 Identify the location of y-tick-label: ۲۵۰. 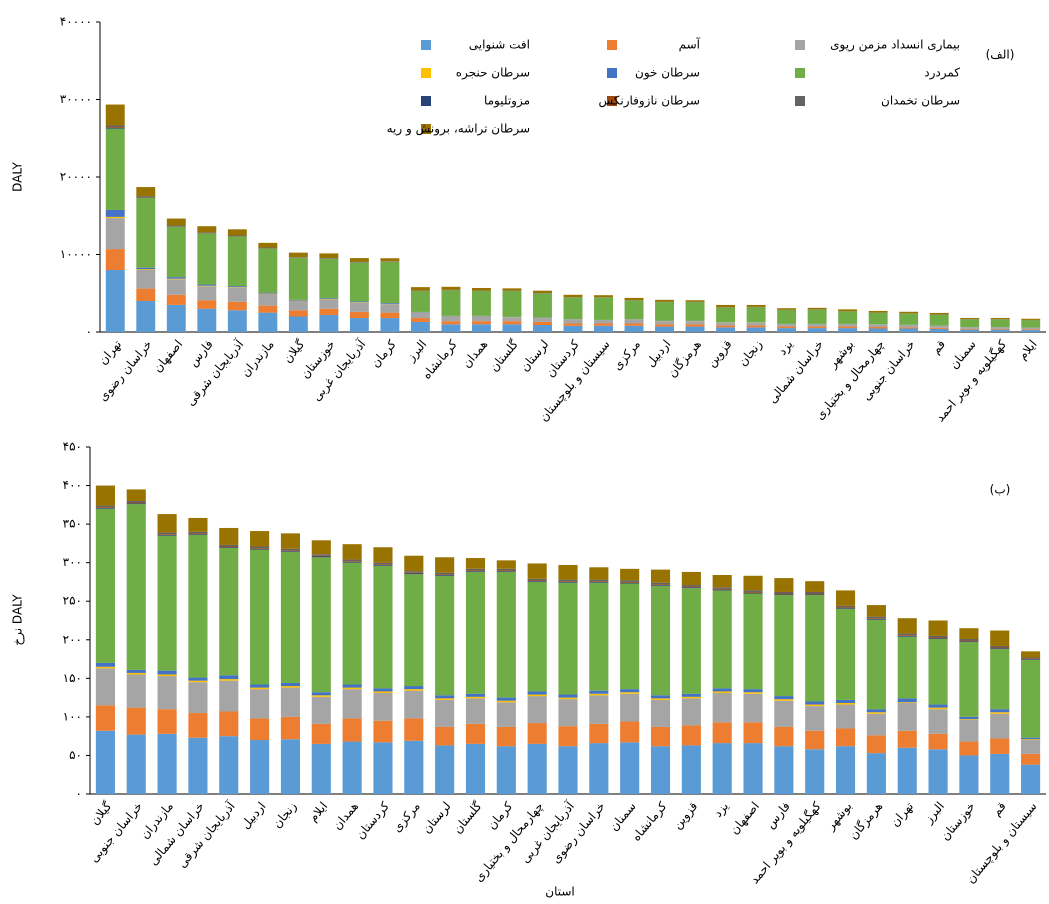
(72, 601).